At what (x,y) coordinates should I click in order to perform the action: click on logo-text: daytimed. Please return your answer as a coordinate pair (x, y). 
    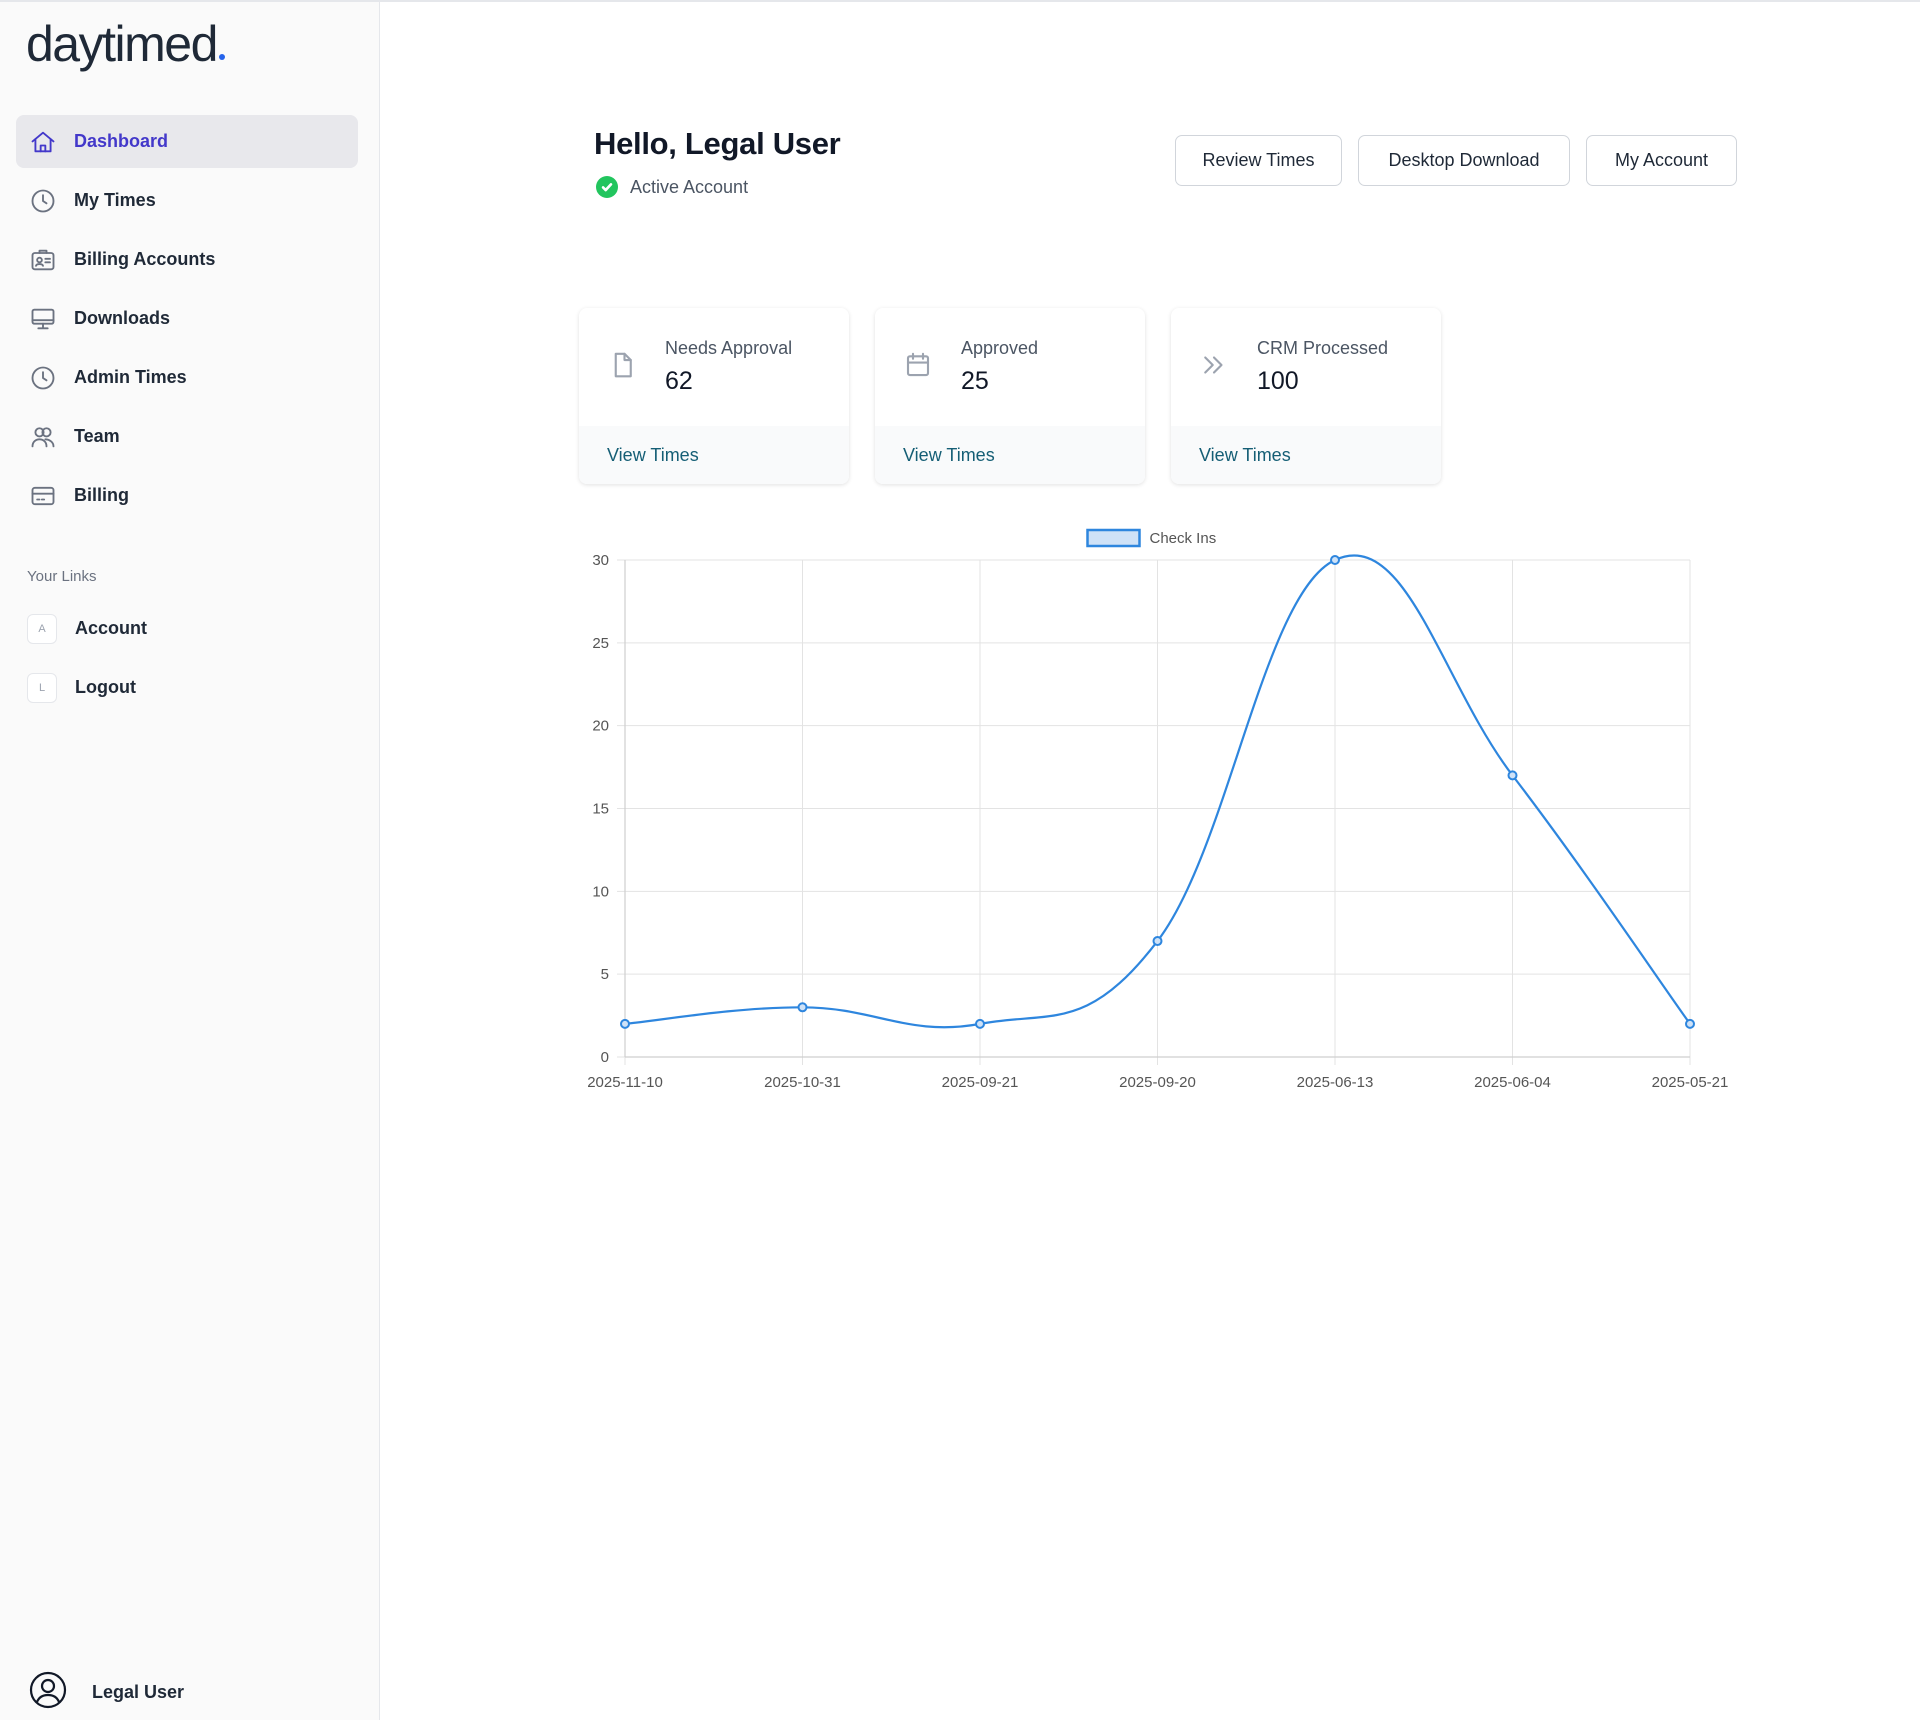
    Looking at the image, I should click on (122, 44).